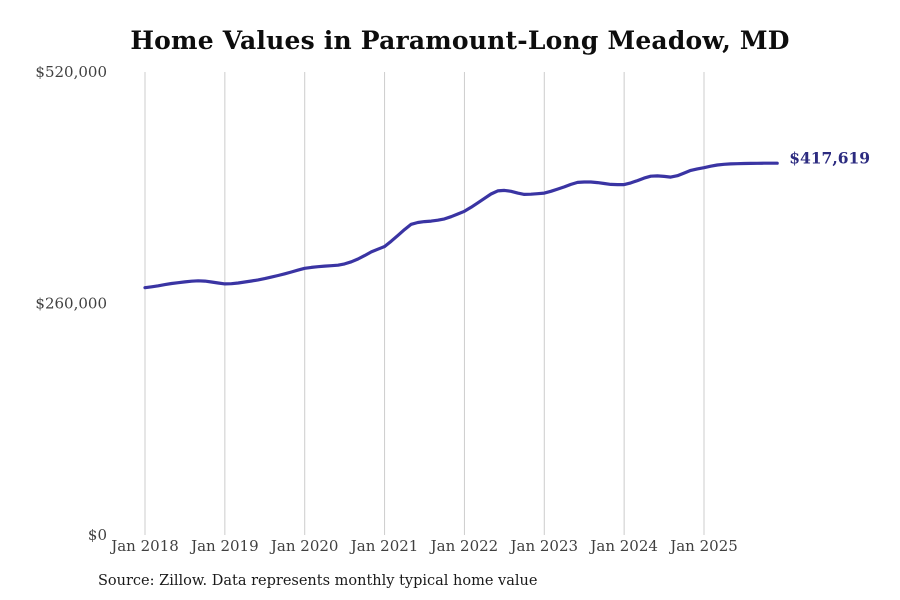 Image resolution: width=900 pixels, height=600 pixels. What do you see at coordinates (71, 304) in the screenshot?
I see `y-tick-label: $260,000` at bounding box center [71, 304].